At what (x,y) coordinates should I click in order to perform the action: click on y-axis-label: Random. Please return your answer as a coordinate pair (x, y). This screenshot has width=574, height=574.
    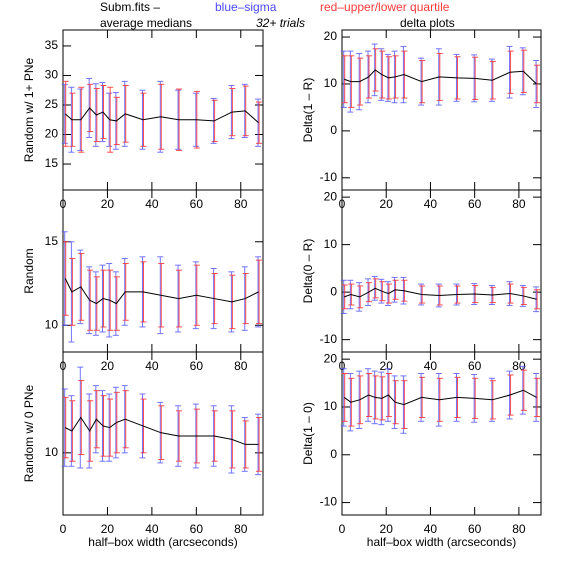
    Looking at the image, I should click on (29, 270).